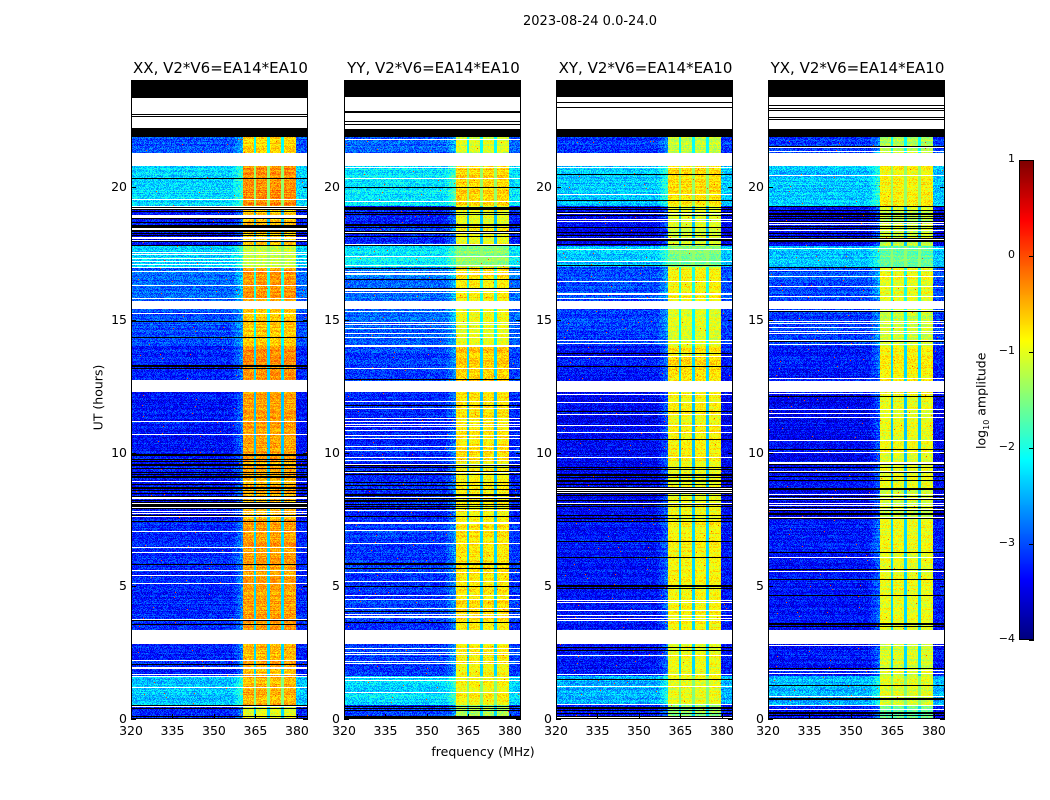  I want to click on panel-title: YY, V2*V6=EA14*EA10, so click(433, 68).